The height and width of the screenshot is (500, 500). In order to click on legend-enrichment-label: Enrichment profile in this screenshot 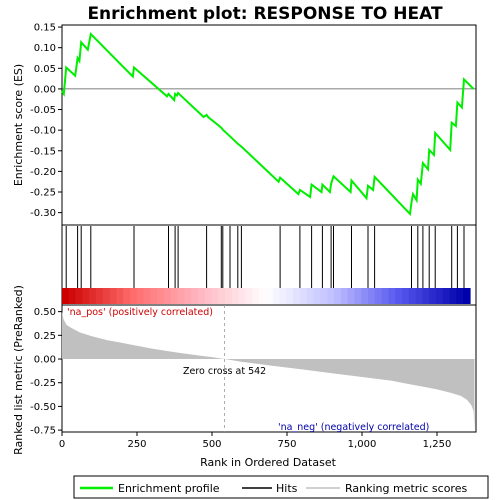, I will do `click(169, 488)`.